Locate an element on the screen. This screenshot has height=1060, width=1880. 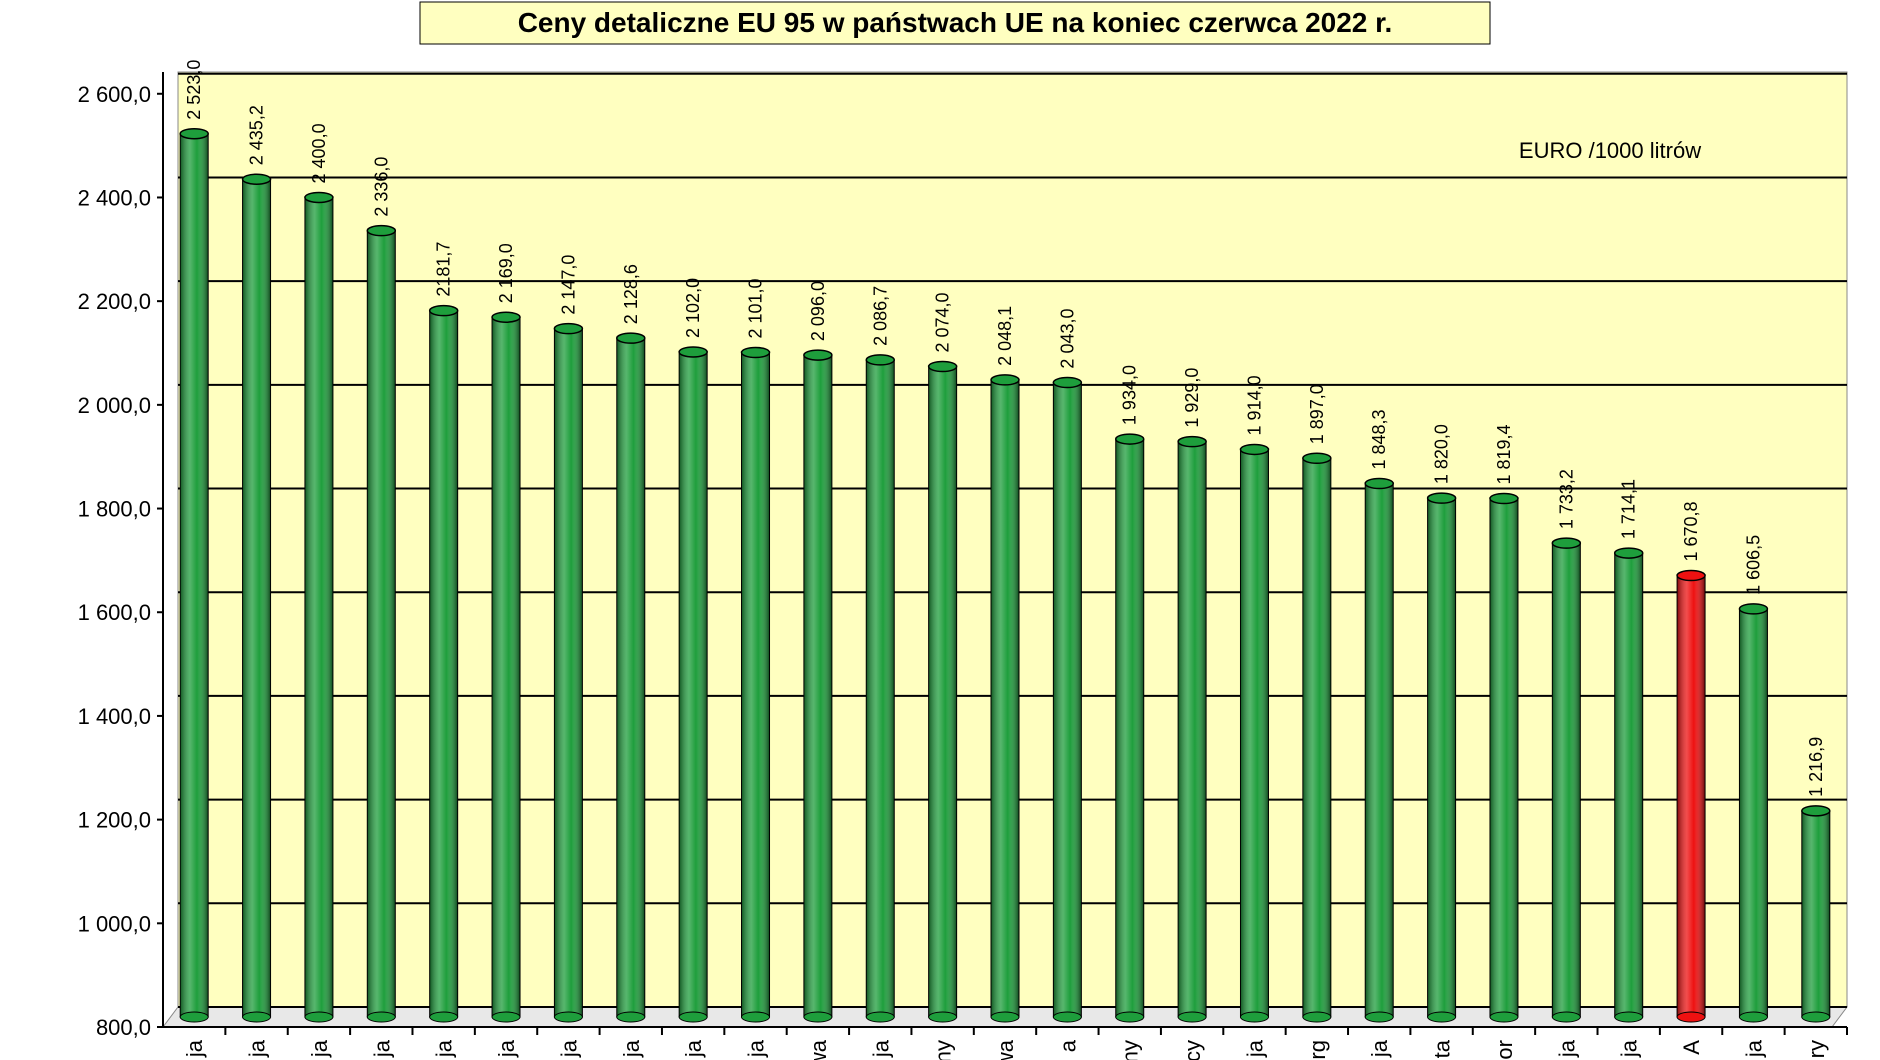
y-tick-label: 2 600,0 is located at coordinates (114, 94).